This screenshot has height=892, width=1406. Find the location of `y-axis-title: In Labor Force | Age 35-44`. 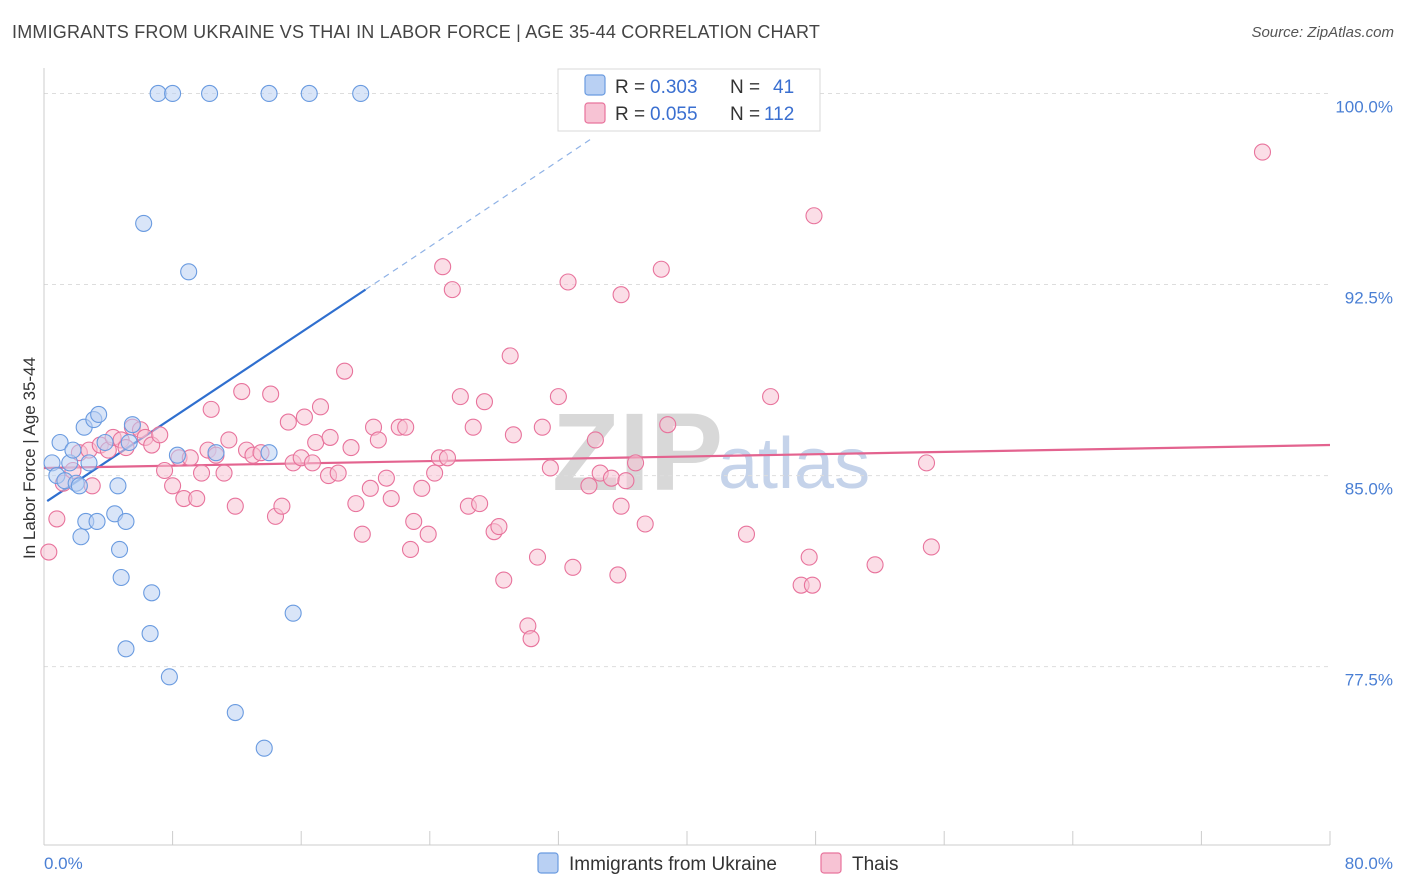

y-axis-title: In Labor Force | Age 35-44 is located at coordinates (29, 458).